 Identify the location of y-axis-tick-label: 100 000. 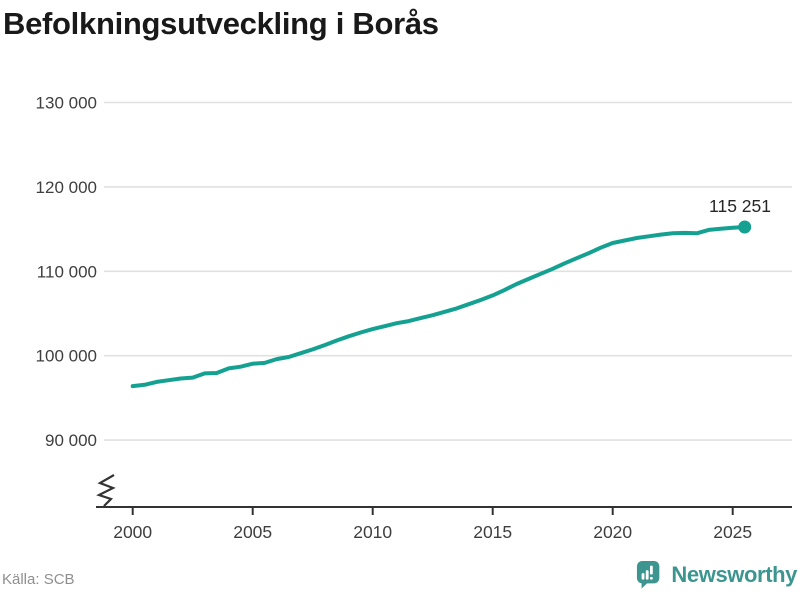
(66, 356).